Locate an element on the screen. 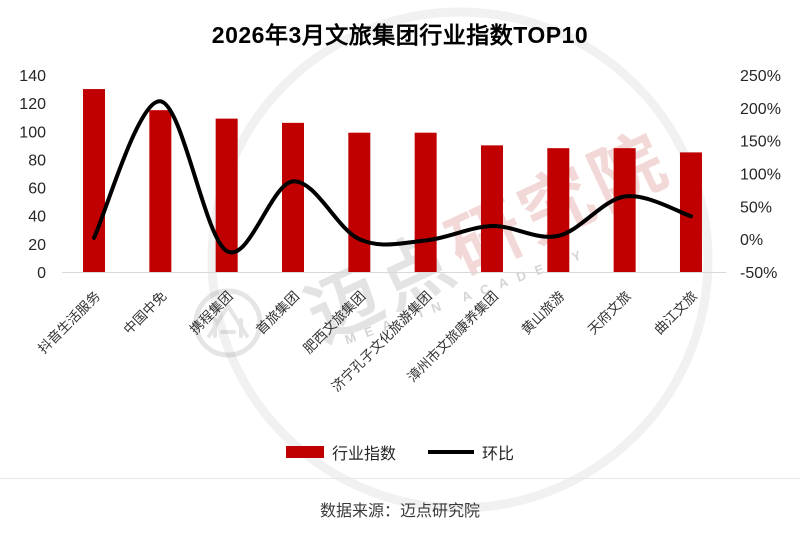 Image resolution: width=800 pixels, height=538 pixels. x-axis-label-中国中免: 中国中免 is located at coordinates (145, 313).